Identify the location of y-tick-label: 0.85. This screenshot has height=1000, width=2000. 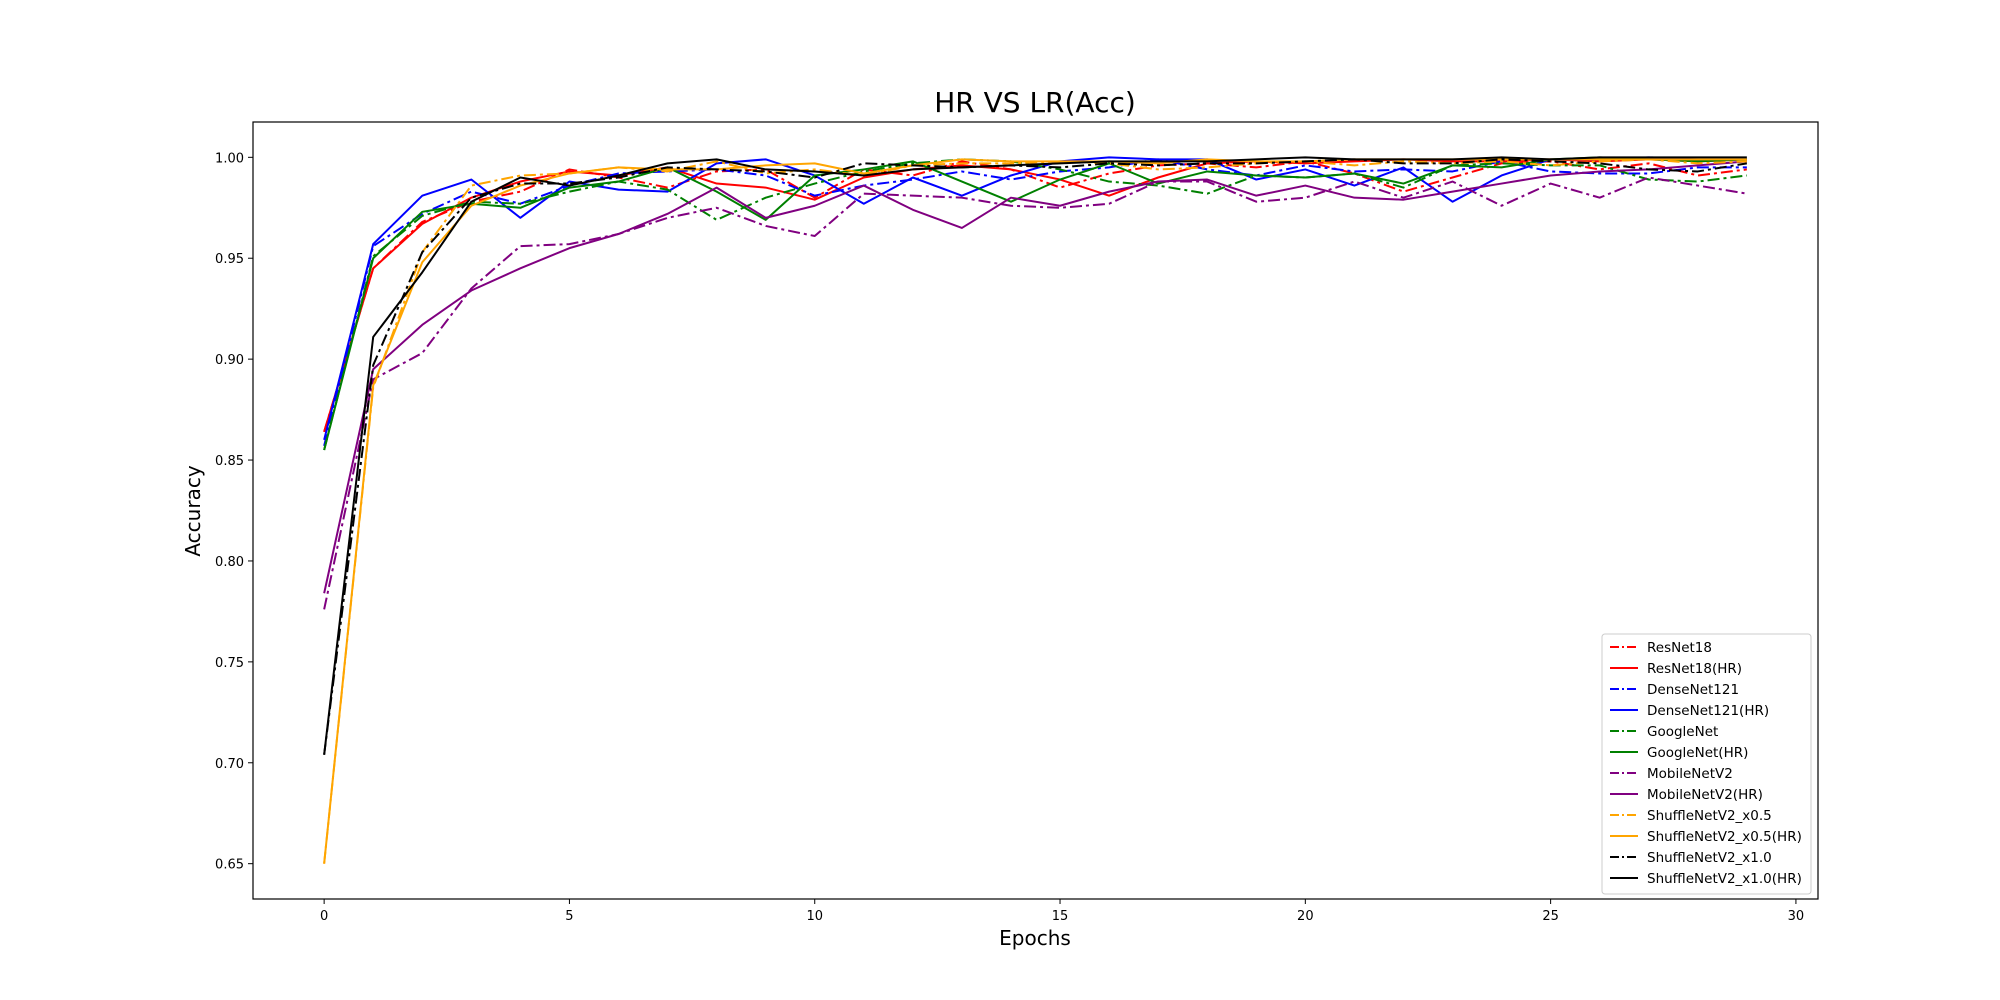
(229, 461).